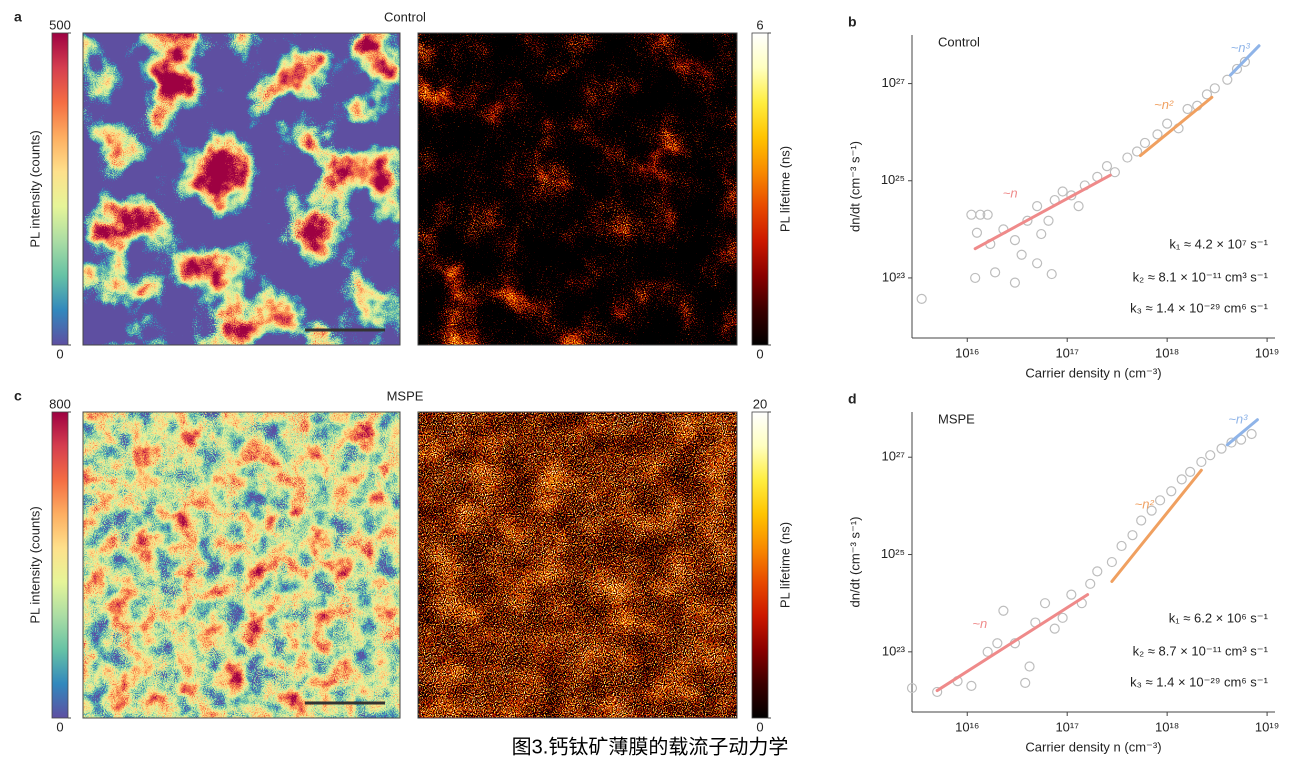  I want to click on panel-title: Control, so click(405, 16).